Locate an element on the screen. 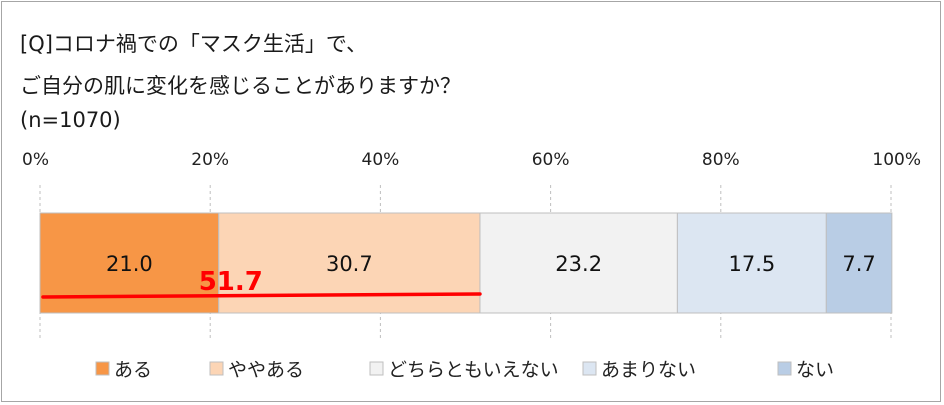 This screenshot has height=405, width=944. data-label: 7.7 is located at coordinates (858, 264).